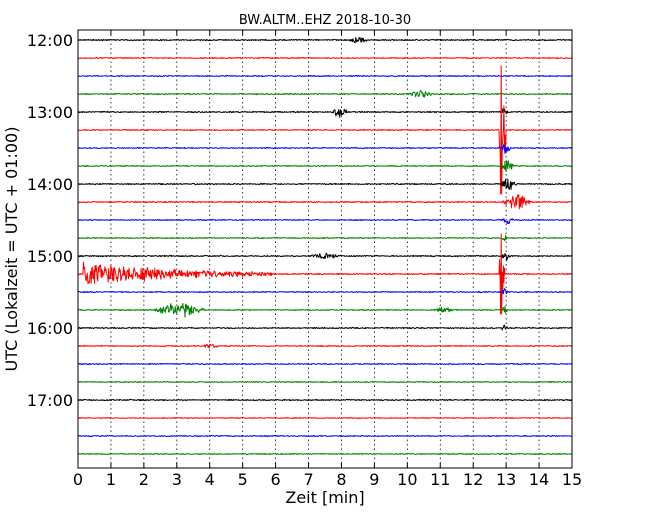  What do you see at coordinates (276, 479) in the screenshot?
I see `x-tick-label: 6` at bounding box center [276, 479].